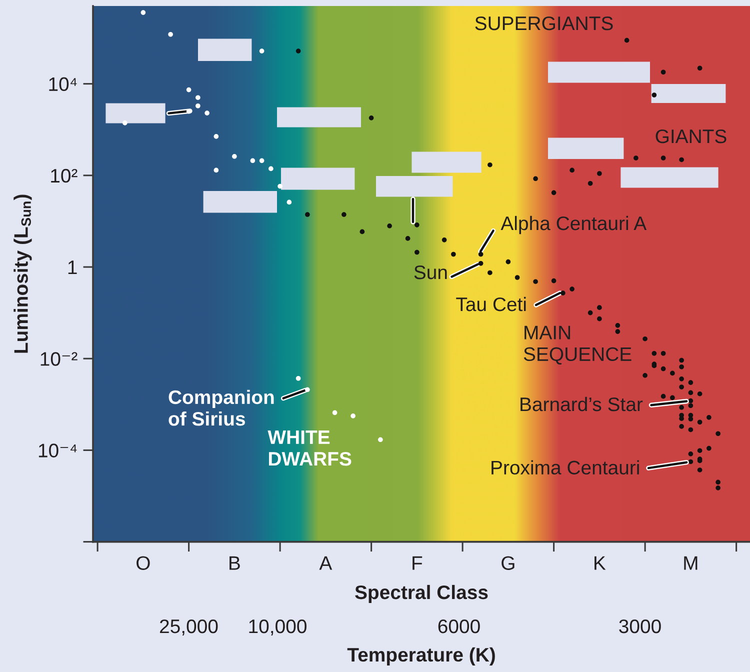  Describe the element at coordinates (23, 273) in the screenshot. I see `y-axis-title: Luminosity (L$_{Sun}$)` at that location.